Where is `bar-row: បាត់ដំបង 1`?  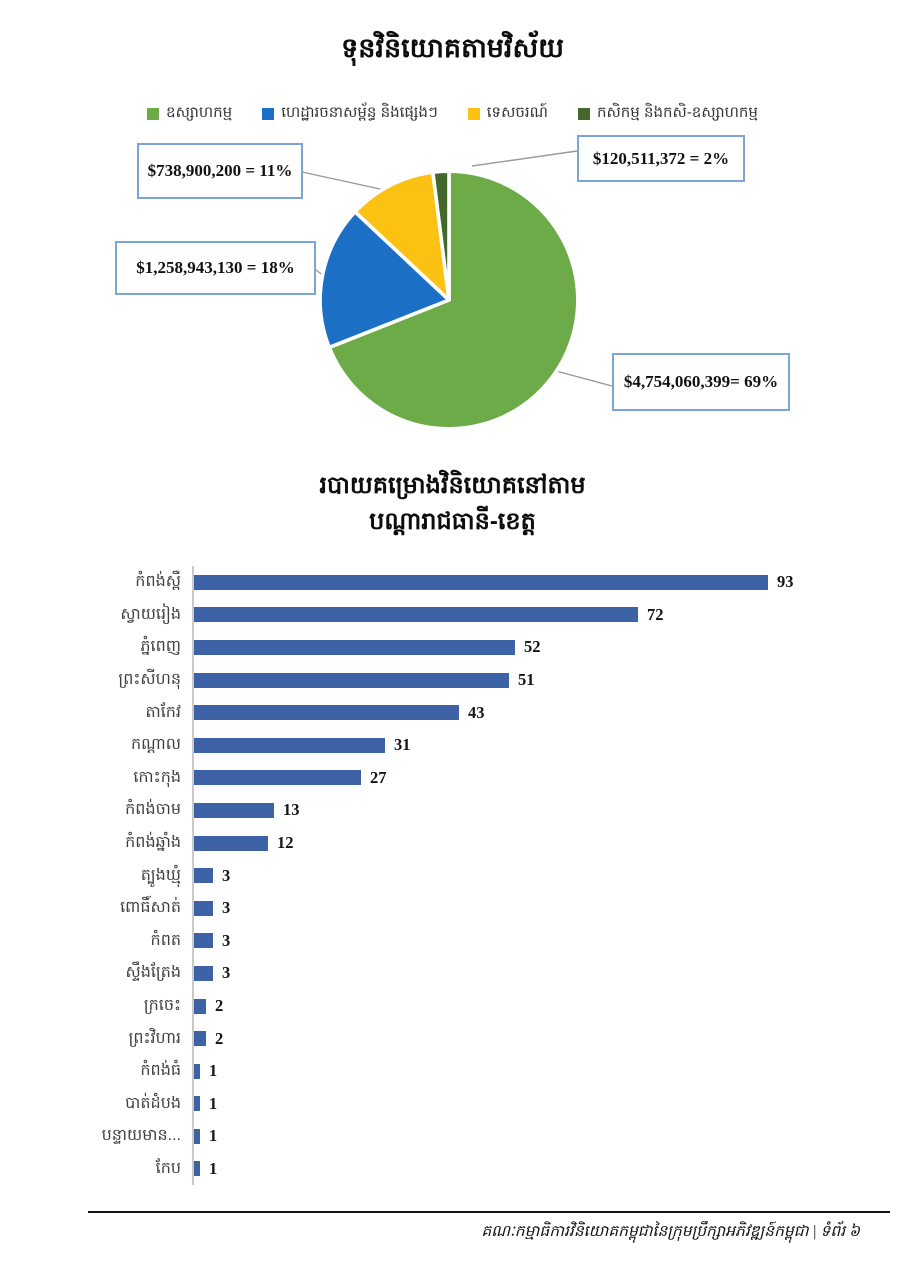
bar-row: បាត់ដំបង 1 is located at coordinates (468, 1104).